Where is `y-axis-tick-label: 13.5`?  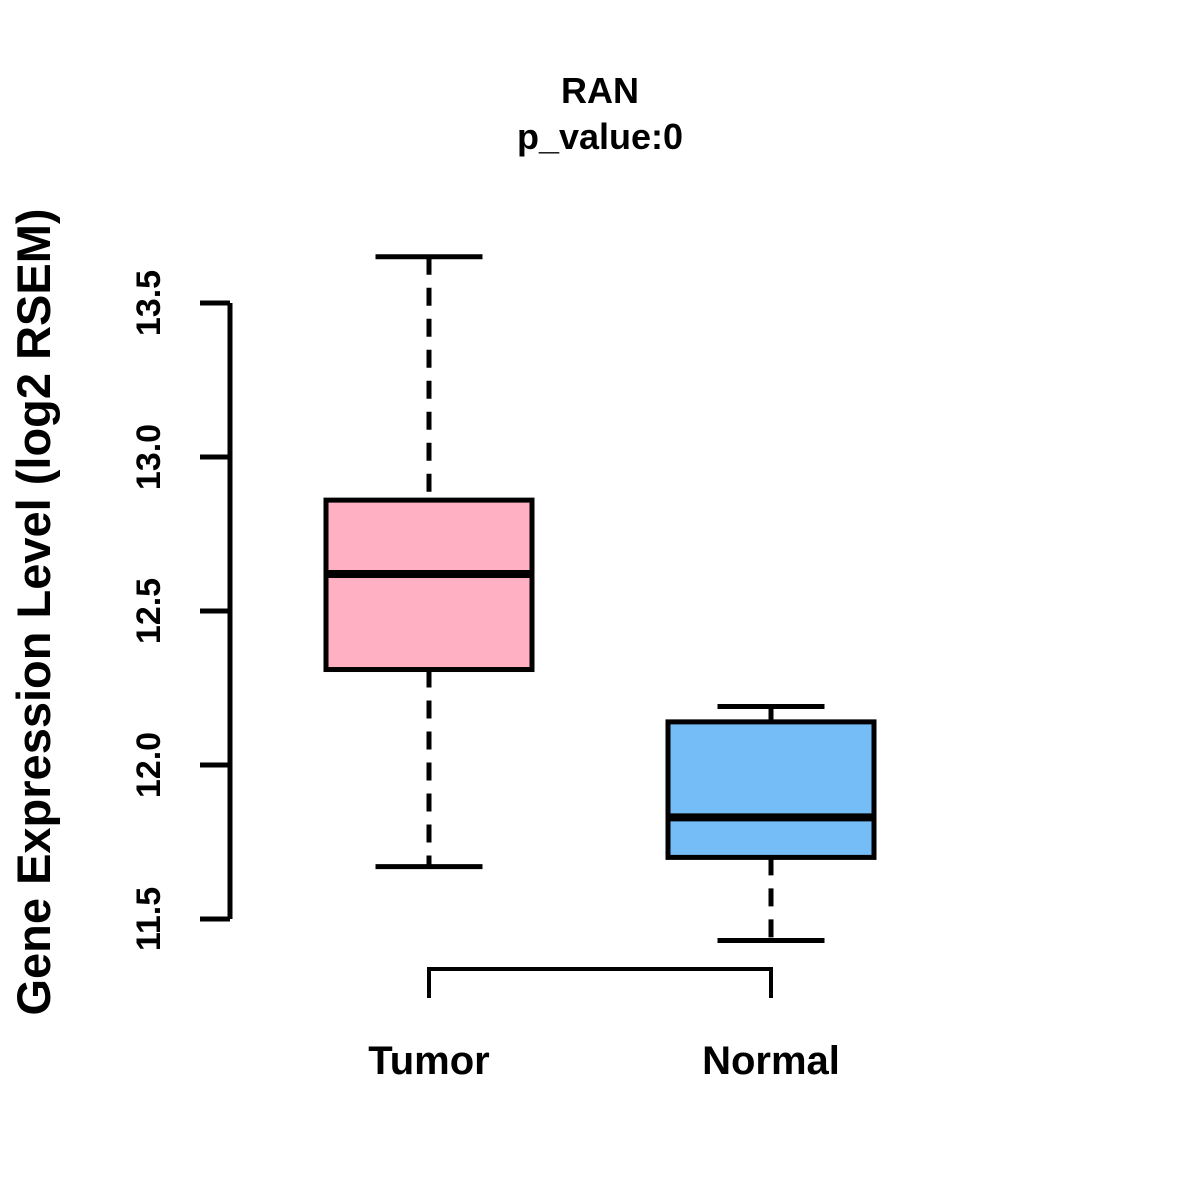 y-axis-tick-label: 13.5 is located at coordinates (149, 303).